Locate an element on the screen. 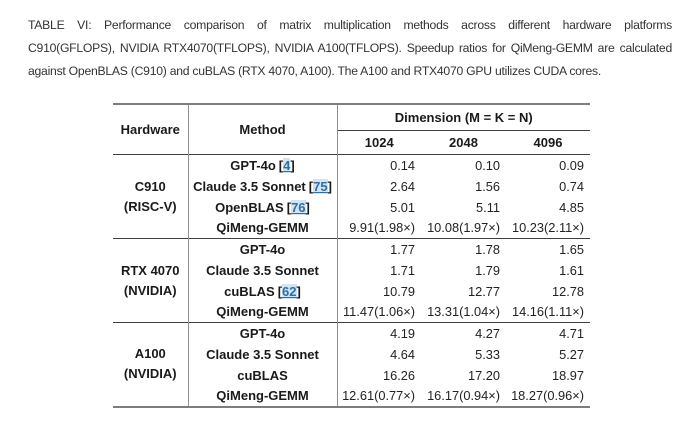  citation: [62] is located at coordinates (289, 291).